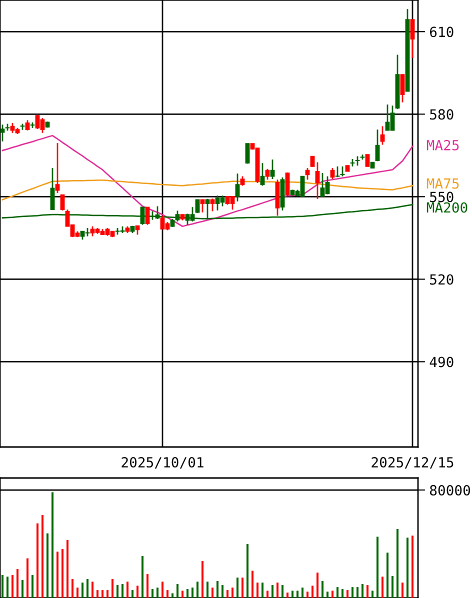 Image resolution: width=472 pixels, height=598 pixels. I want to click on y-tick-label: 80000, so click(450, 490).